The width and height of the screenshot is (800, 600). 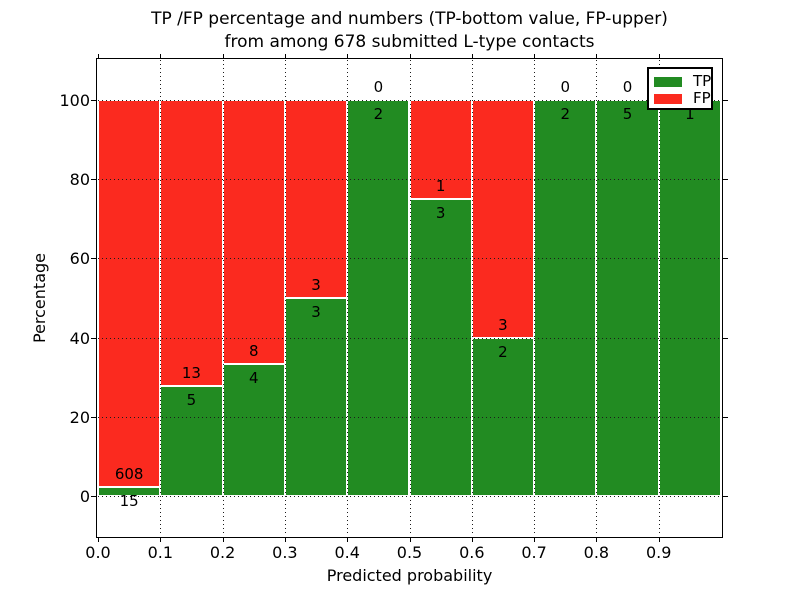 I want to click on x-tick-label: 0.4, so click(x=347, y=552).